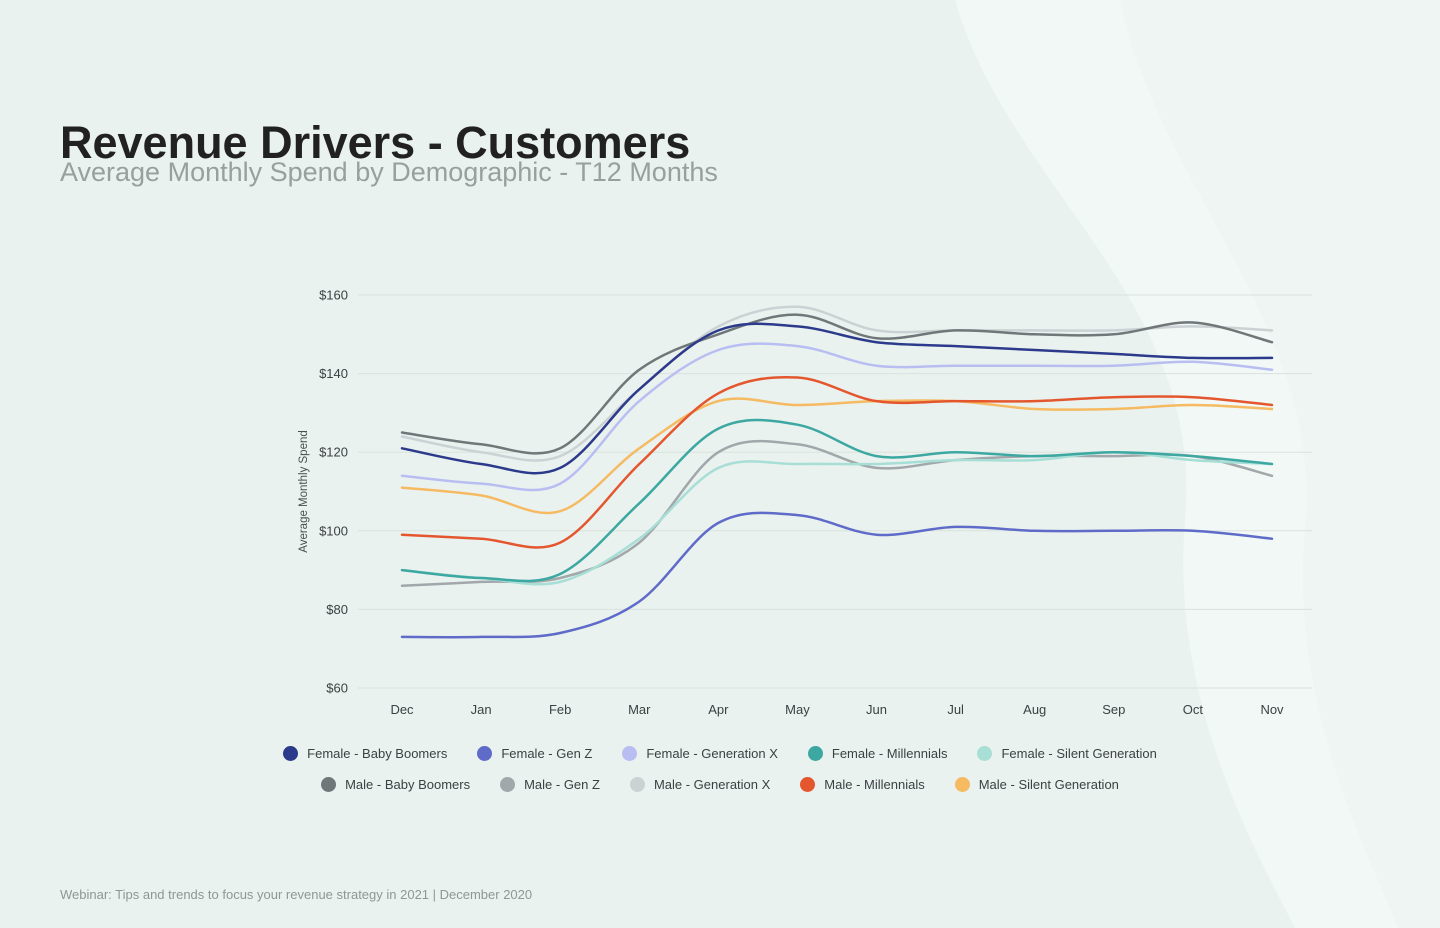 The image size is (1440, 928). What do you see at coordinates (1034, 709) in the screenshot?
I see `x-tick-label: Aug` at bounding box center [1034, 709].